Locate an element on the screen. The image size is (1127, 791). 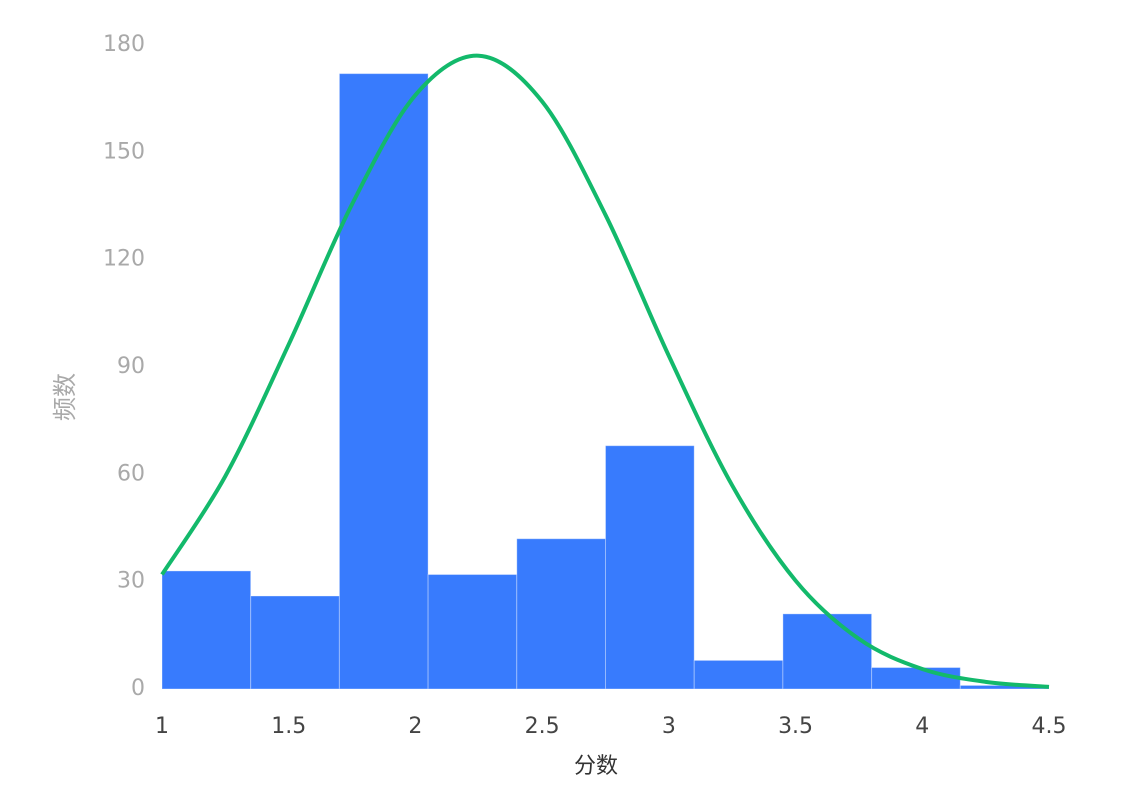
y-tick-label: 150 is located at coordinates (124, 151).